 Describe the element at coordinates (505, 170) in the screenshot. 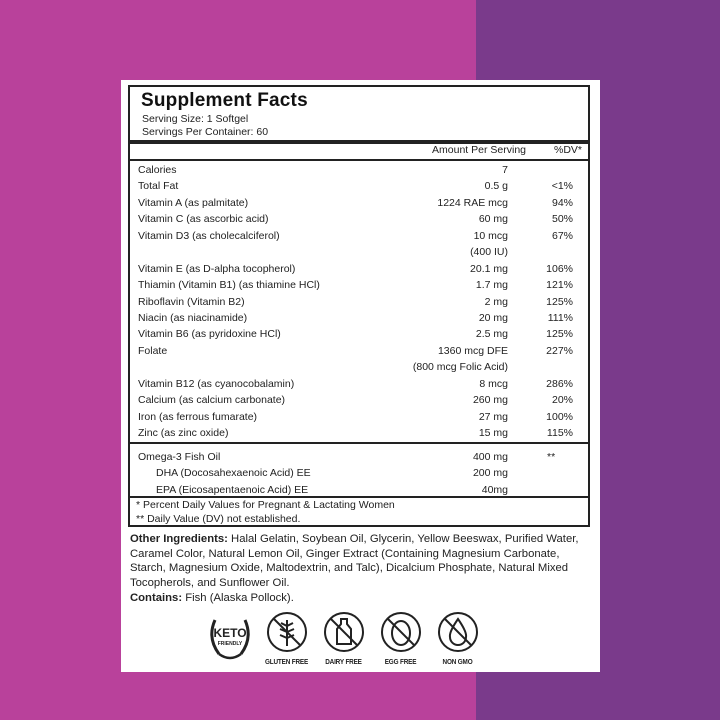

I see `nutrient-amount: 7` at that location.